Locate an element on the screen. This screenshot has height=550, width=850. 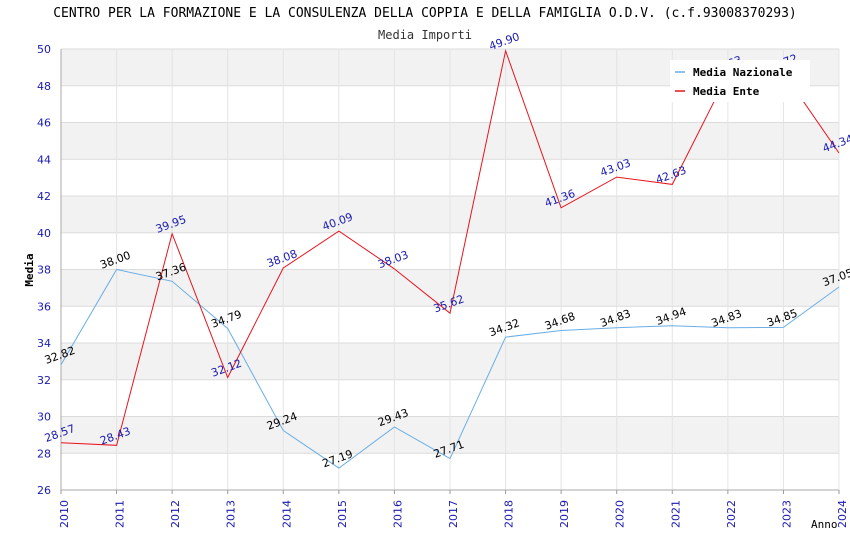
x-tick-label: 2019 is located at coordinates (564, 514).